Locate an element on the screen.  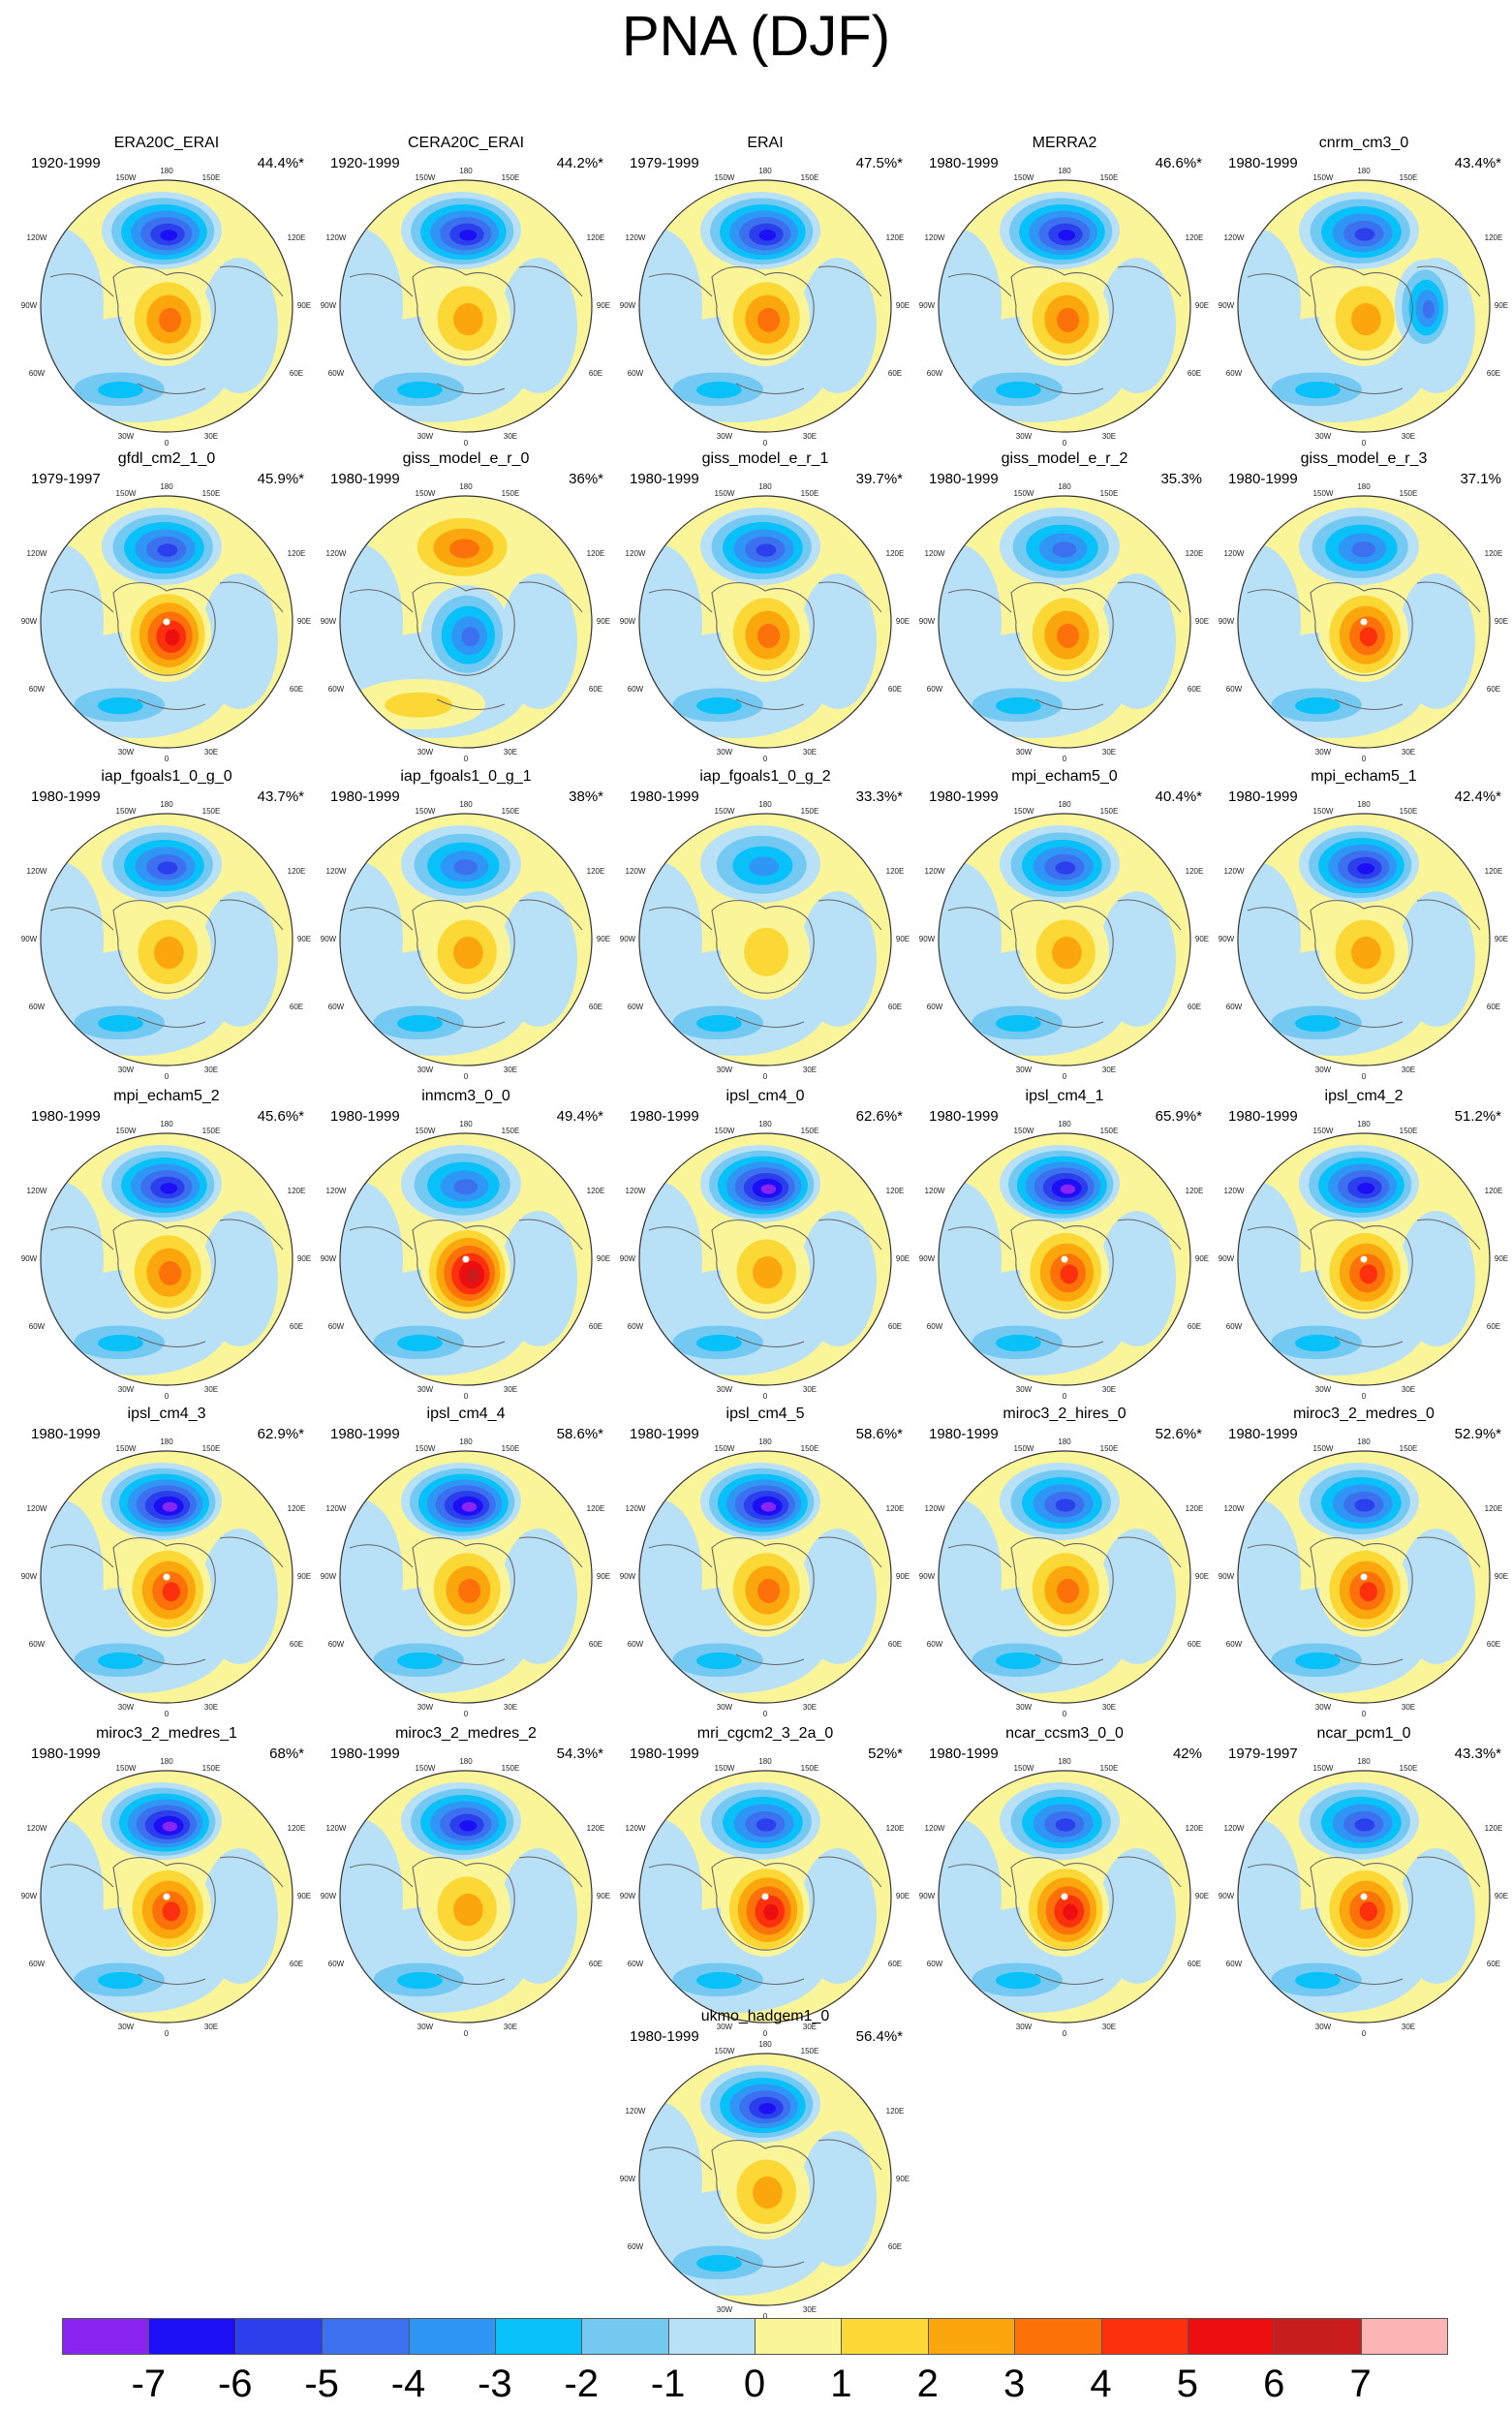
panel-title: ipsl_cm4_4 is located at coordinates (466, 1414).